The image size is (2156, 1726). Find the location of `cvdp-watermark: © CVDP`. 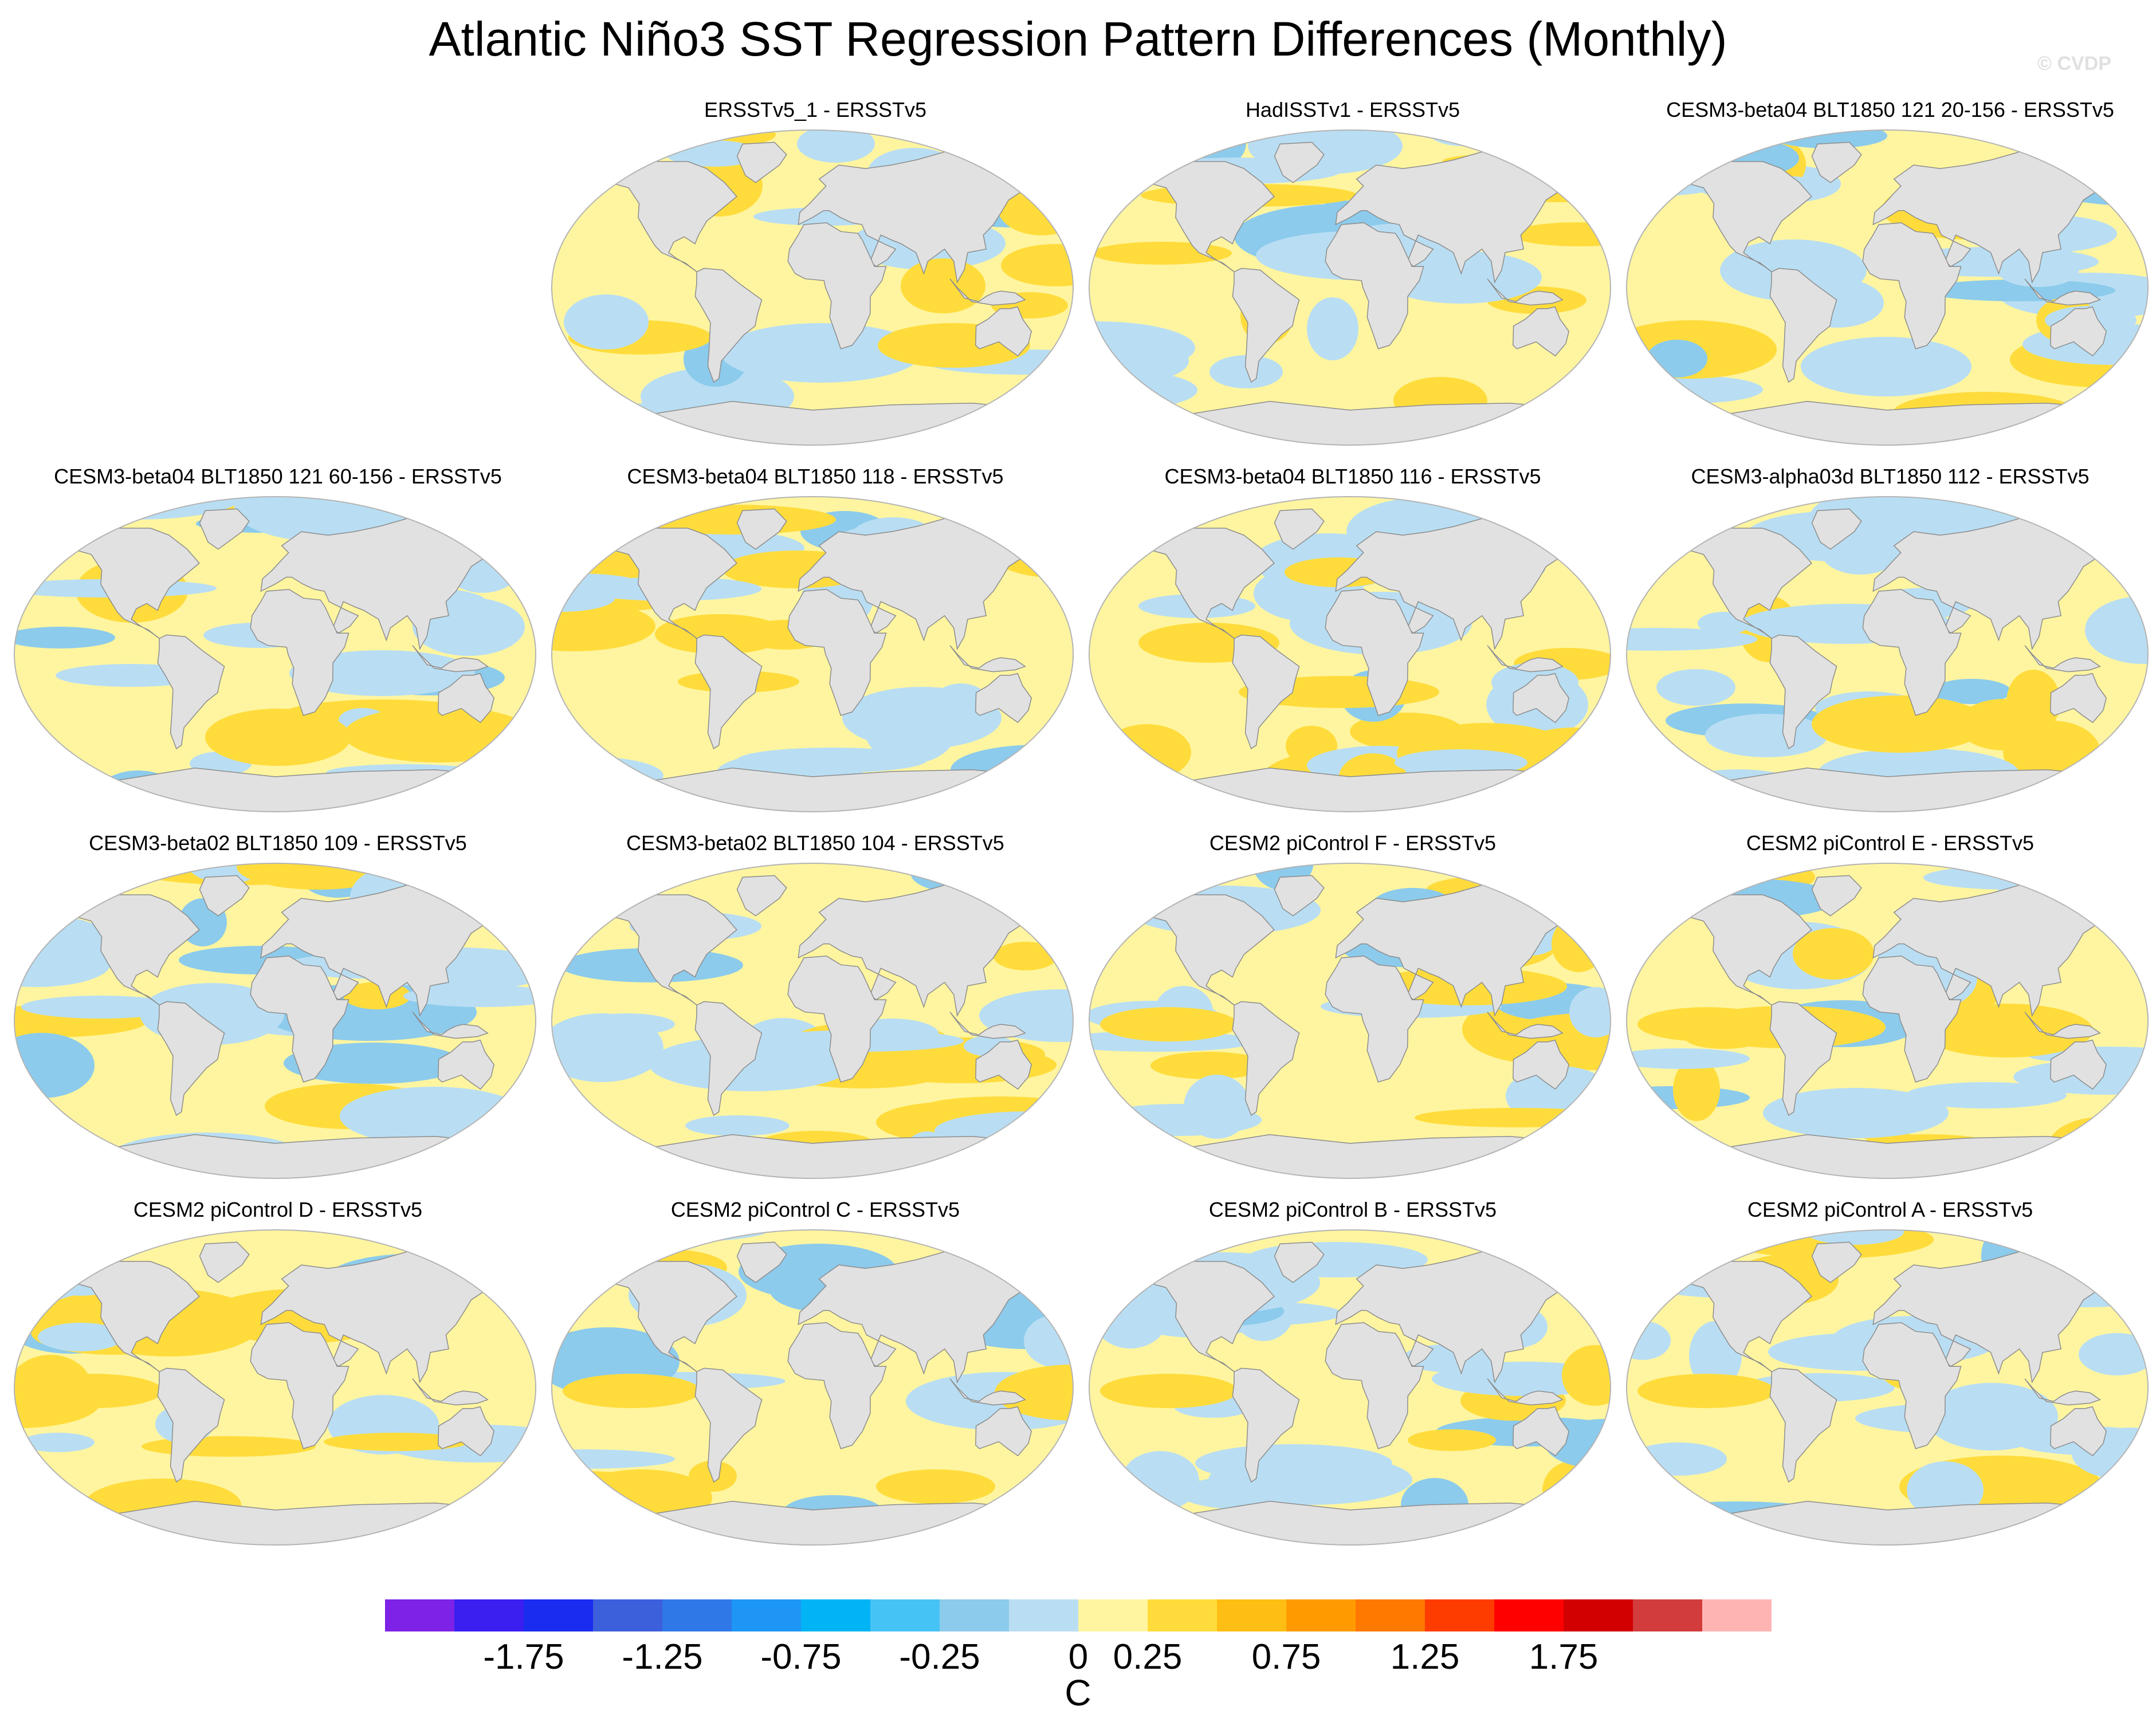

cvdp-watermark: © CVDP is located at coordinates (2074, 63).